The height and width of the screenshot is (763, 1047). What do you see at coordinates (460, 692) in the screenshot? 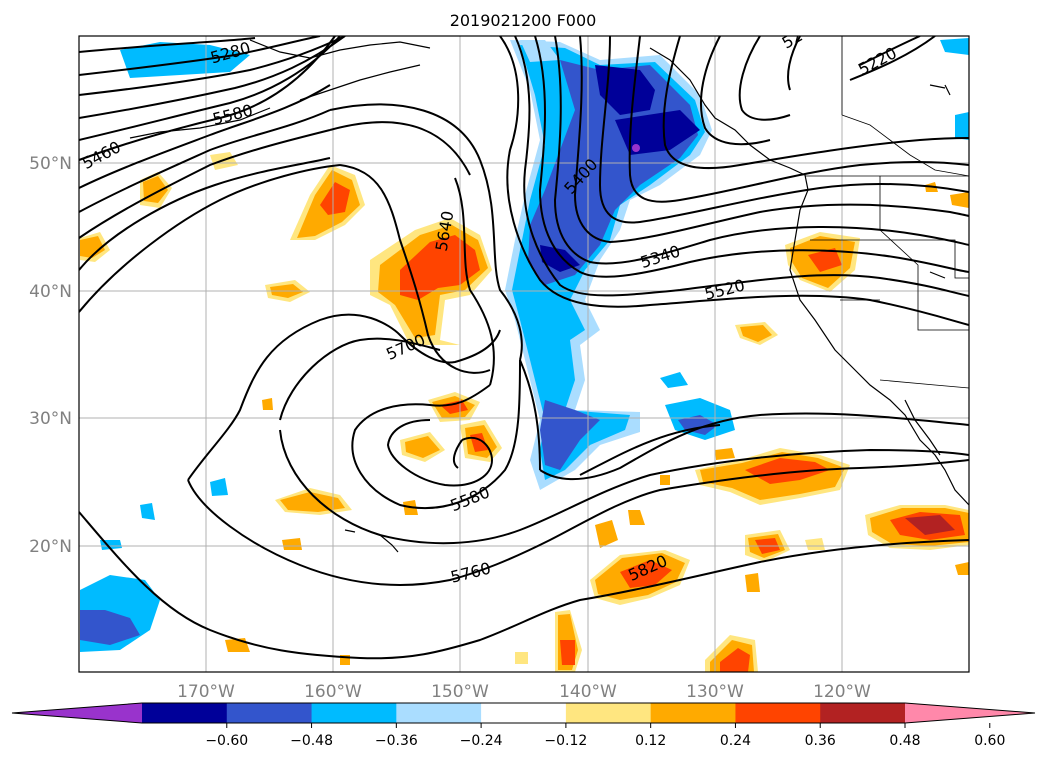
I see `lon-label: 150°W` at bounding box center [460, 692].